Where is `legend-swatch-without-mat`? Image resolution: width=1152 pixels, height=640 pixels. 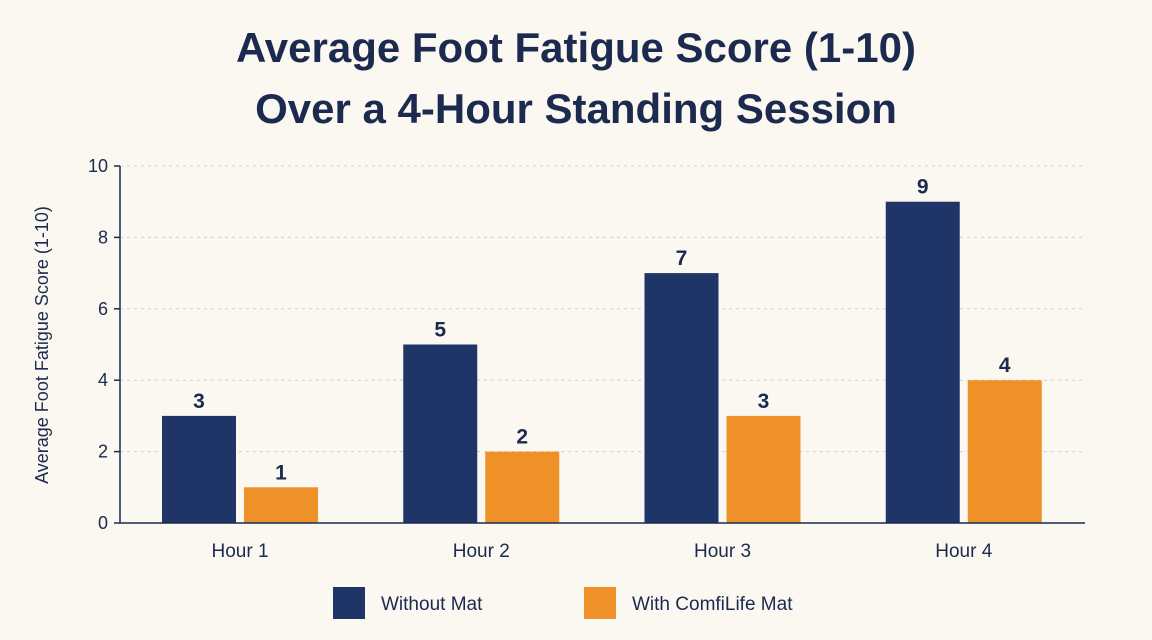 legend-swatch-without-mat is located at coordinates (349, 603).